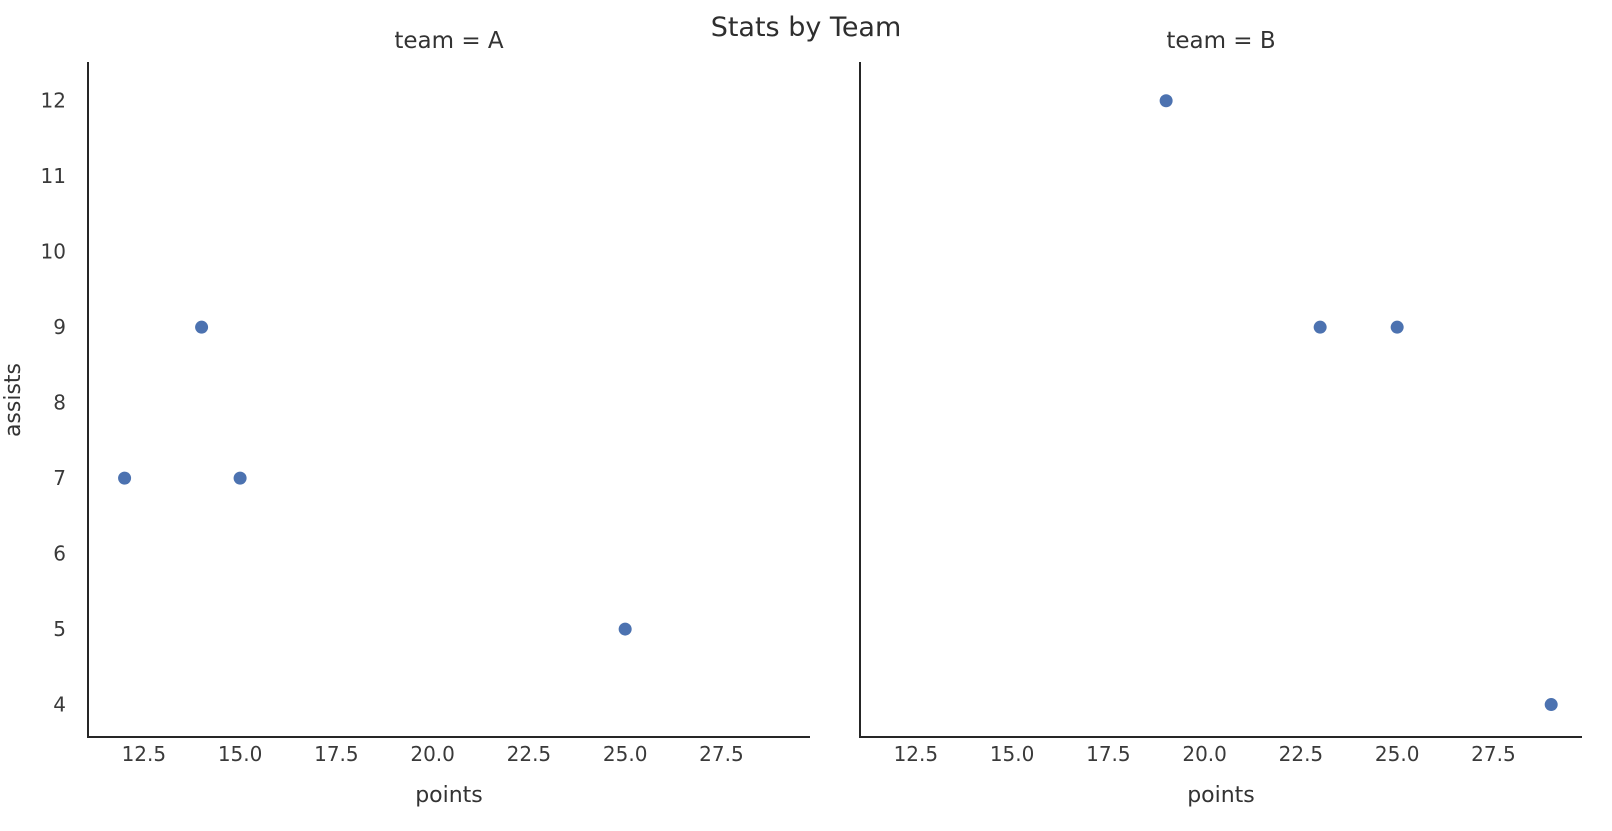 The image size is (1612, 831). What do you see at coordinates (449, 795) in the screenshot?
I see `x-axis-label-panel-a: points` at bounding box center [449, 795].